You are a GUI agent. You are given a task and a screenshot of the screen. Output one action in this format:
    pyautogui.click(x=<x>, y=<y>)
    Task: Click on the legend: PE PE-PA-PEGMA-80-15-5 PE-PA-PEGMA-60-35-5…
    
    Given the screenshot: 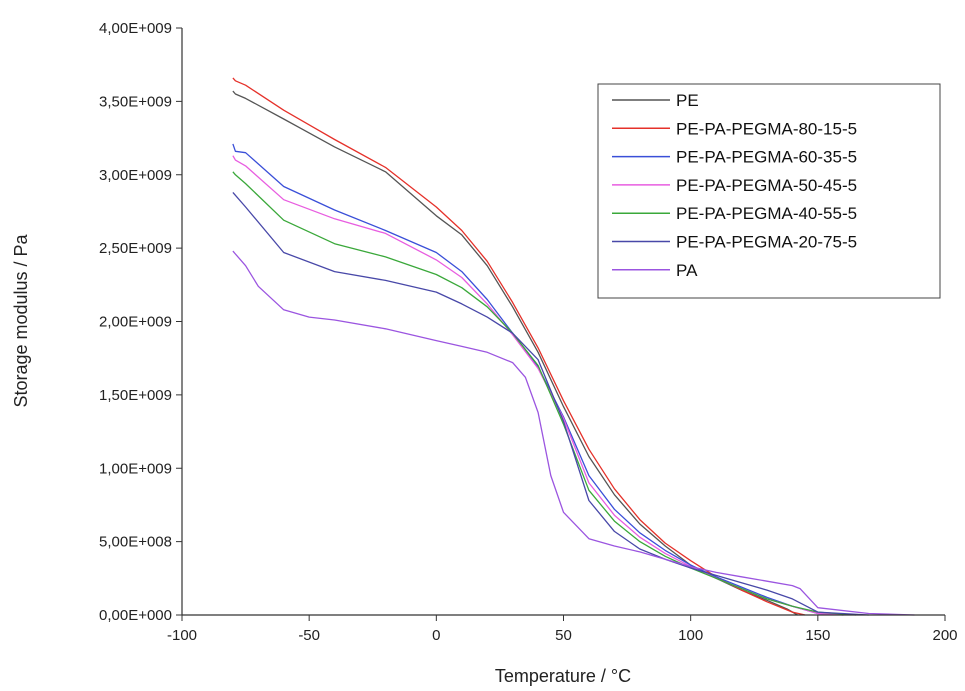 What is the action you would take?
    pyautogui.click(x=769, y=191)
    